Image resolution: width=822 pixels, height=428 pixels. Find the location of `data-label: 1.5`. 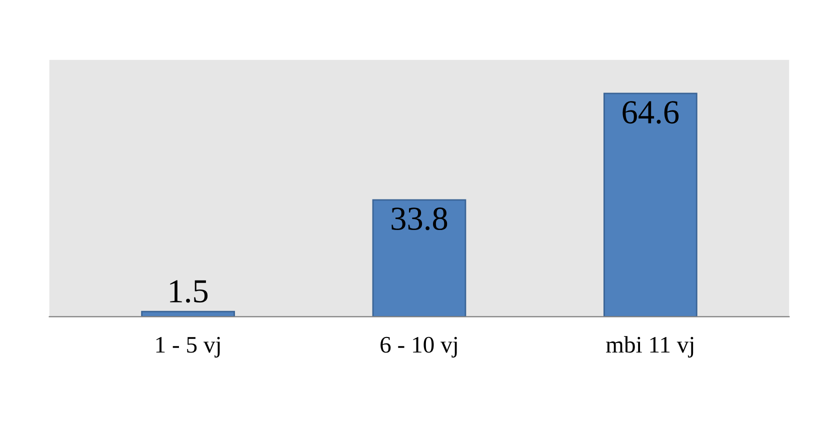

data-label: 1.5 is located at coordinates (189, 291).